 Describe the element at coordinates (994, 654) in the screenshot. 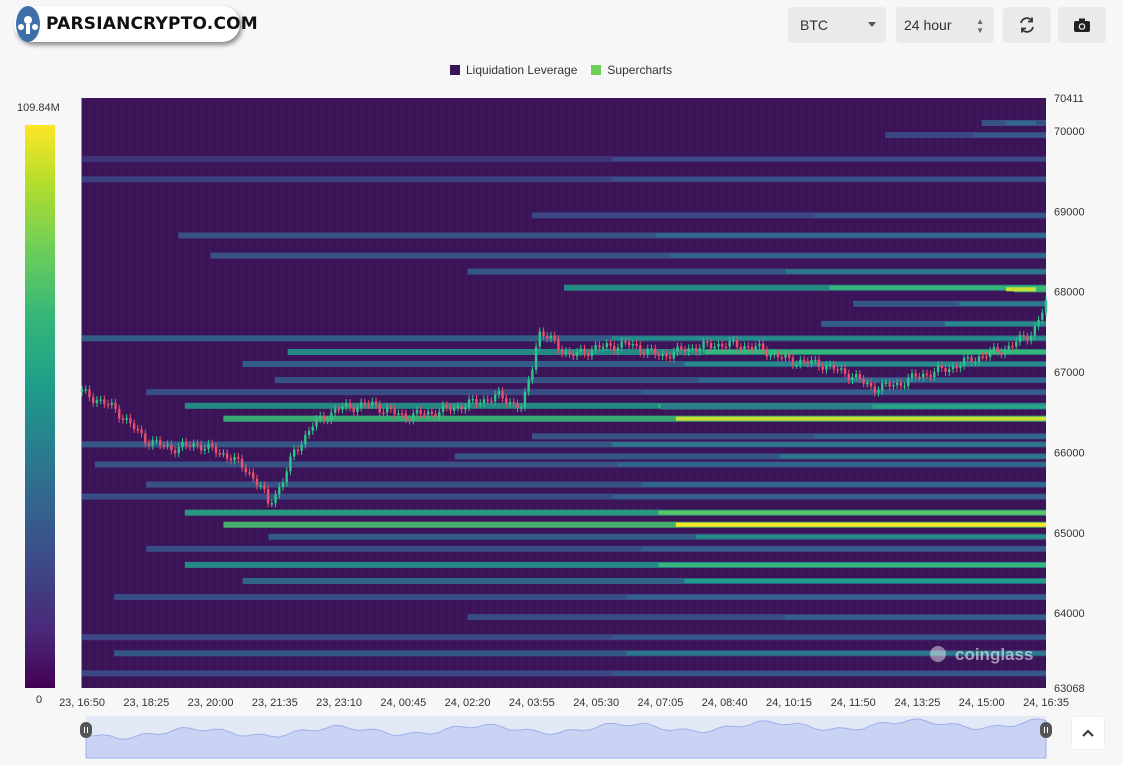

I see `watermark-label: coinglass` at that location.